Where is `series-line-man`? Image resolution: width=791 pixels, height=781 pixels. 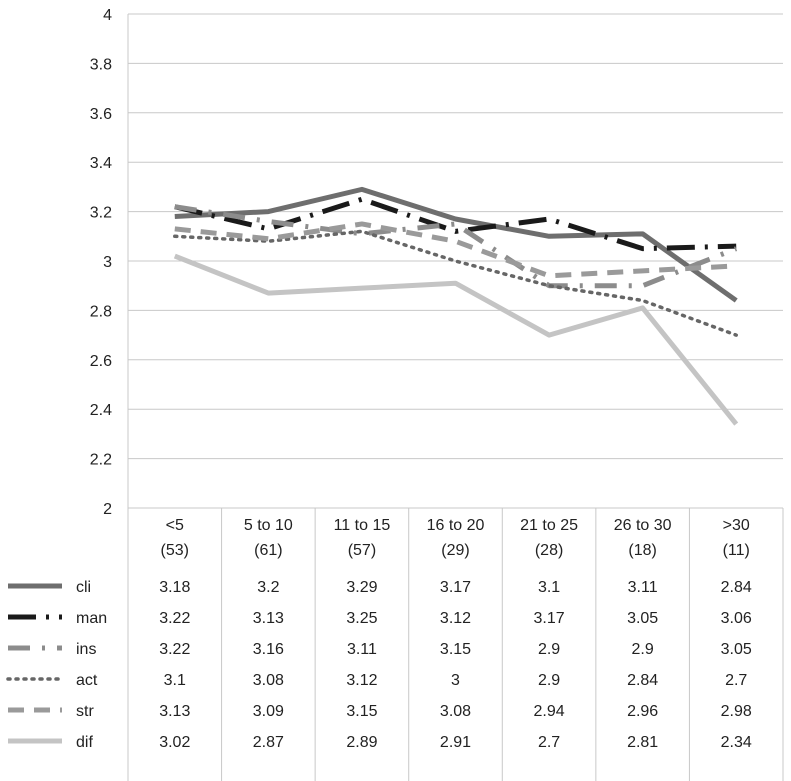 series-line-man is located at coordinates (455, 224).